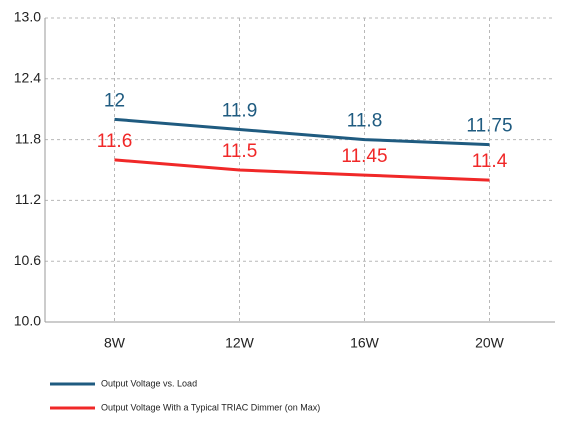 The width and height of the screenshot is (571, 429). Describe the element at coordinates (240, 110) in the screenshot. I see `data-label: 11.9` at that location.